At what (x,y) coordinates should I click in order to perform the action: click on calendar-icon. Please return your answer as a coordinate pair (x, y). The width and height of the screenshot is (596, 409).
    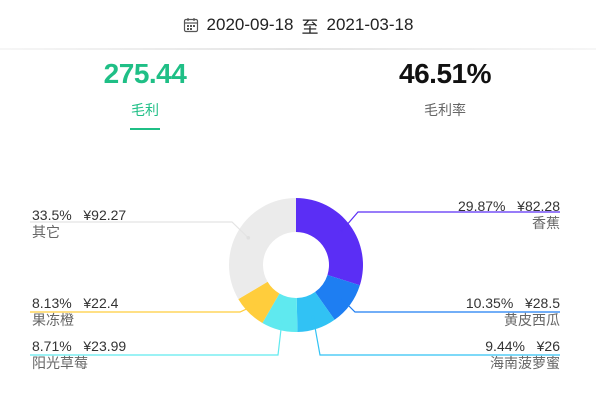
    Looking at the image, I should click on (190, 25).